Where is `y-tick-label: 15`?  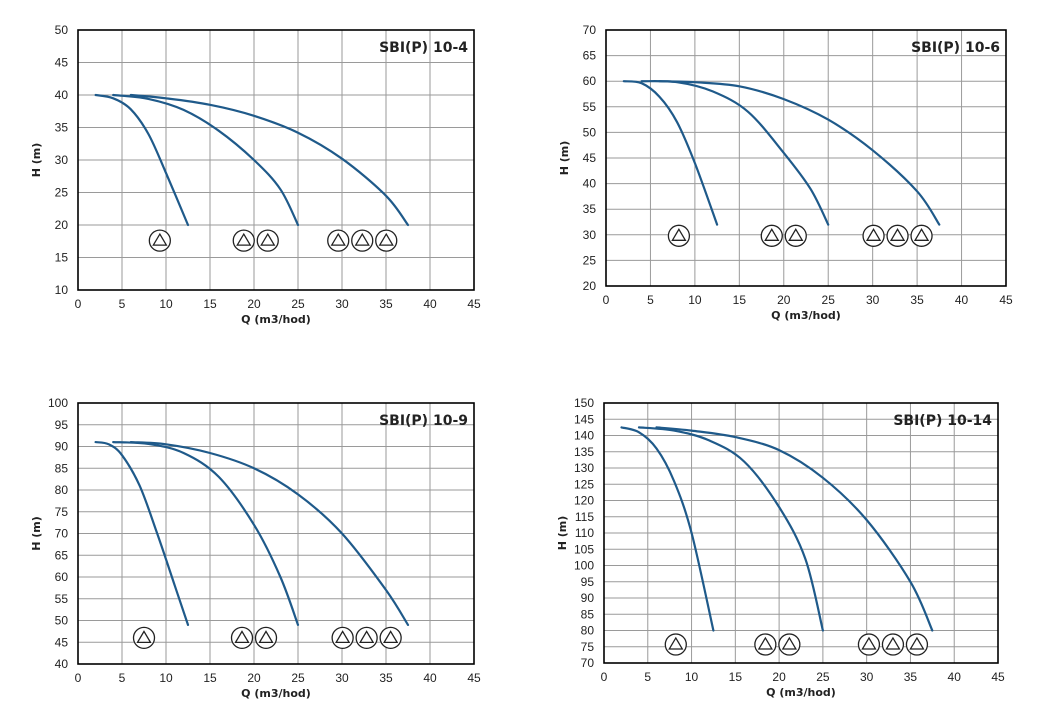
y-tick-label: 15 is located at coordinates (62, 258).